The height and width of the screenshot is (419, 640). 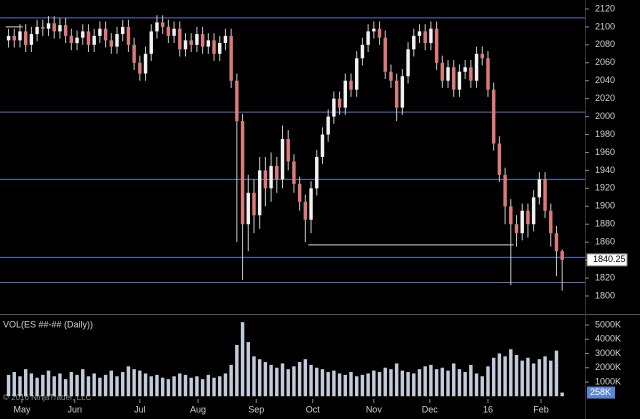 I want to click on x-tick-label: Aug, so click(x=198, y=409).